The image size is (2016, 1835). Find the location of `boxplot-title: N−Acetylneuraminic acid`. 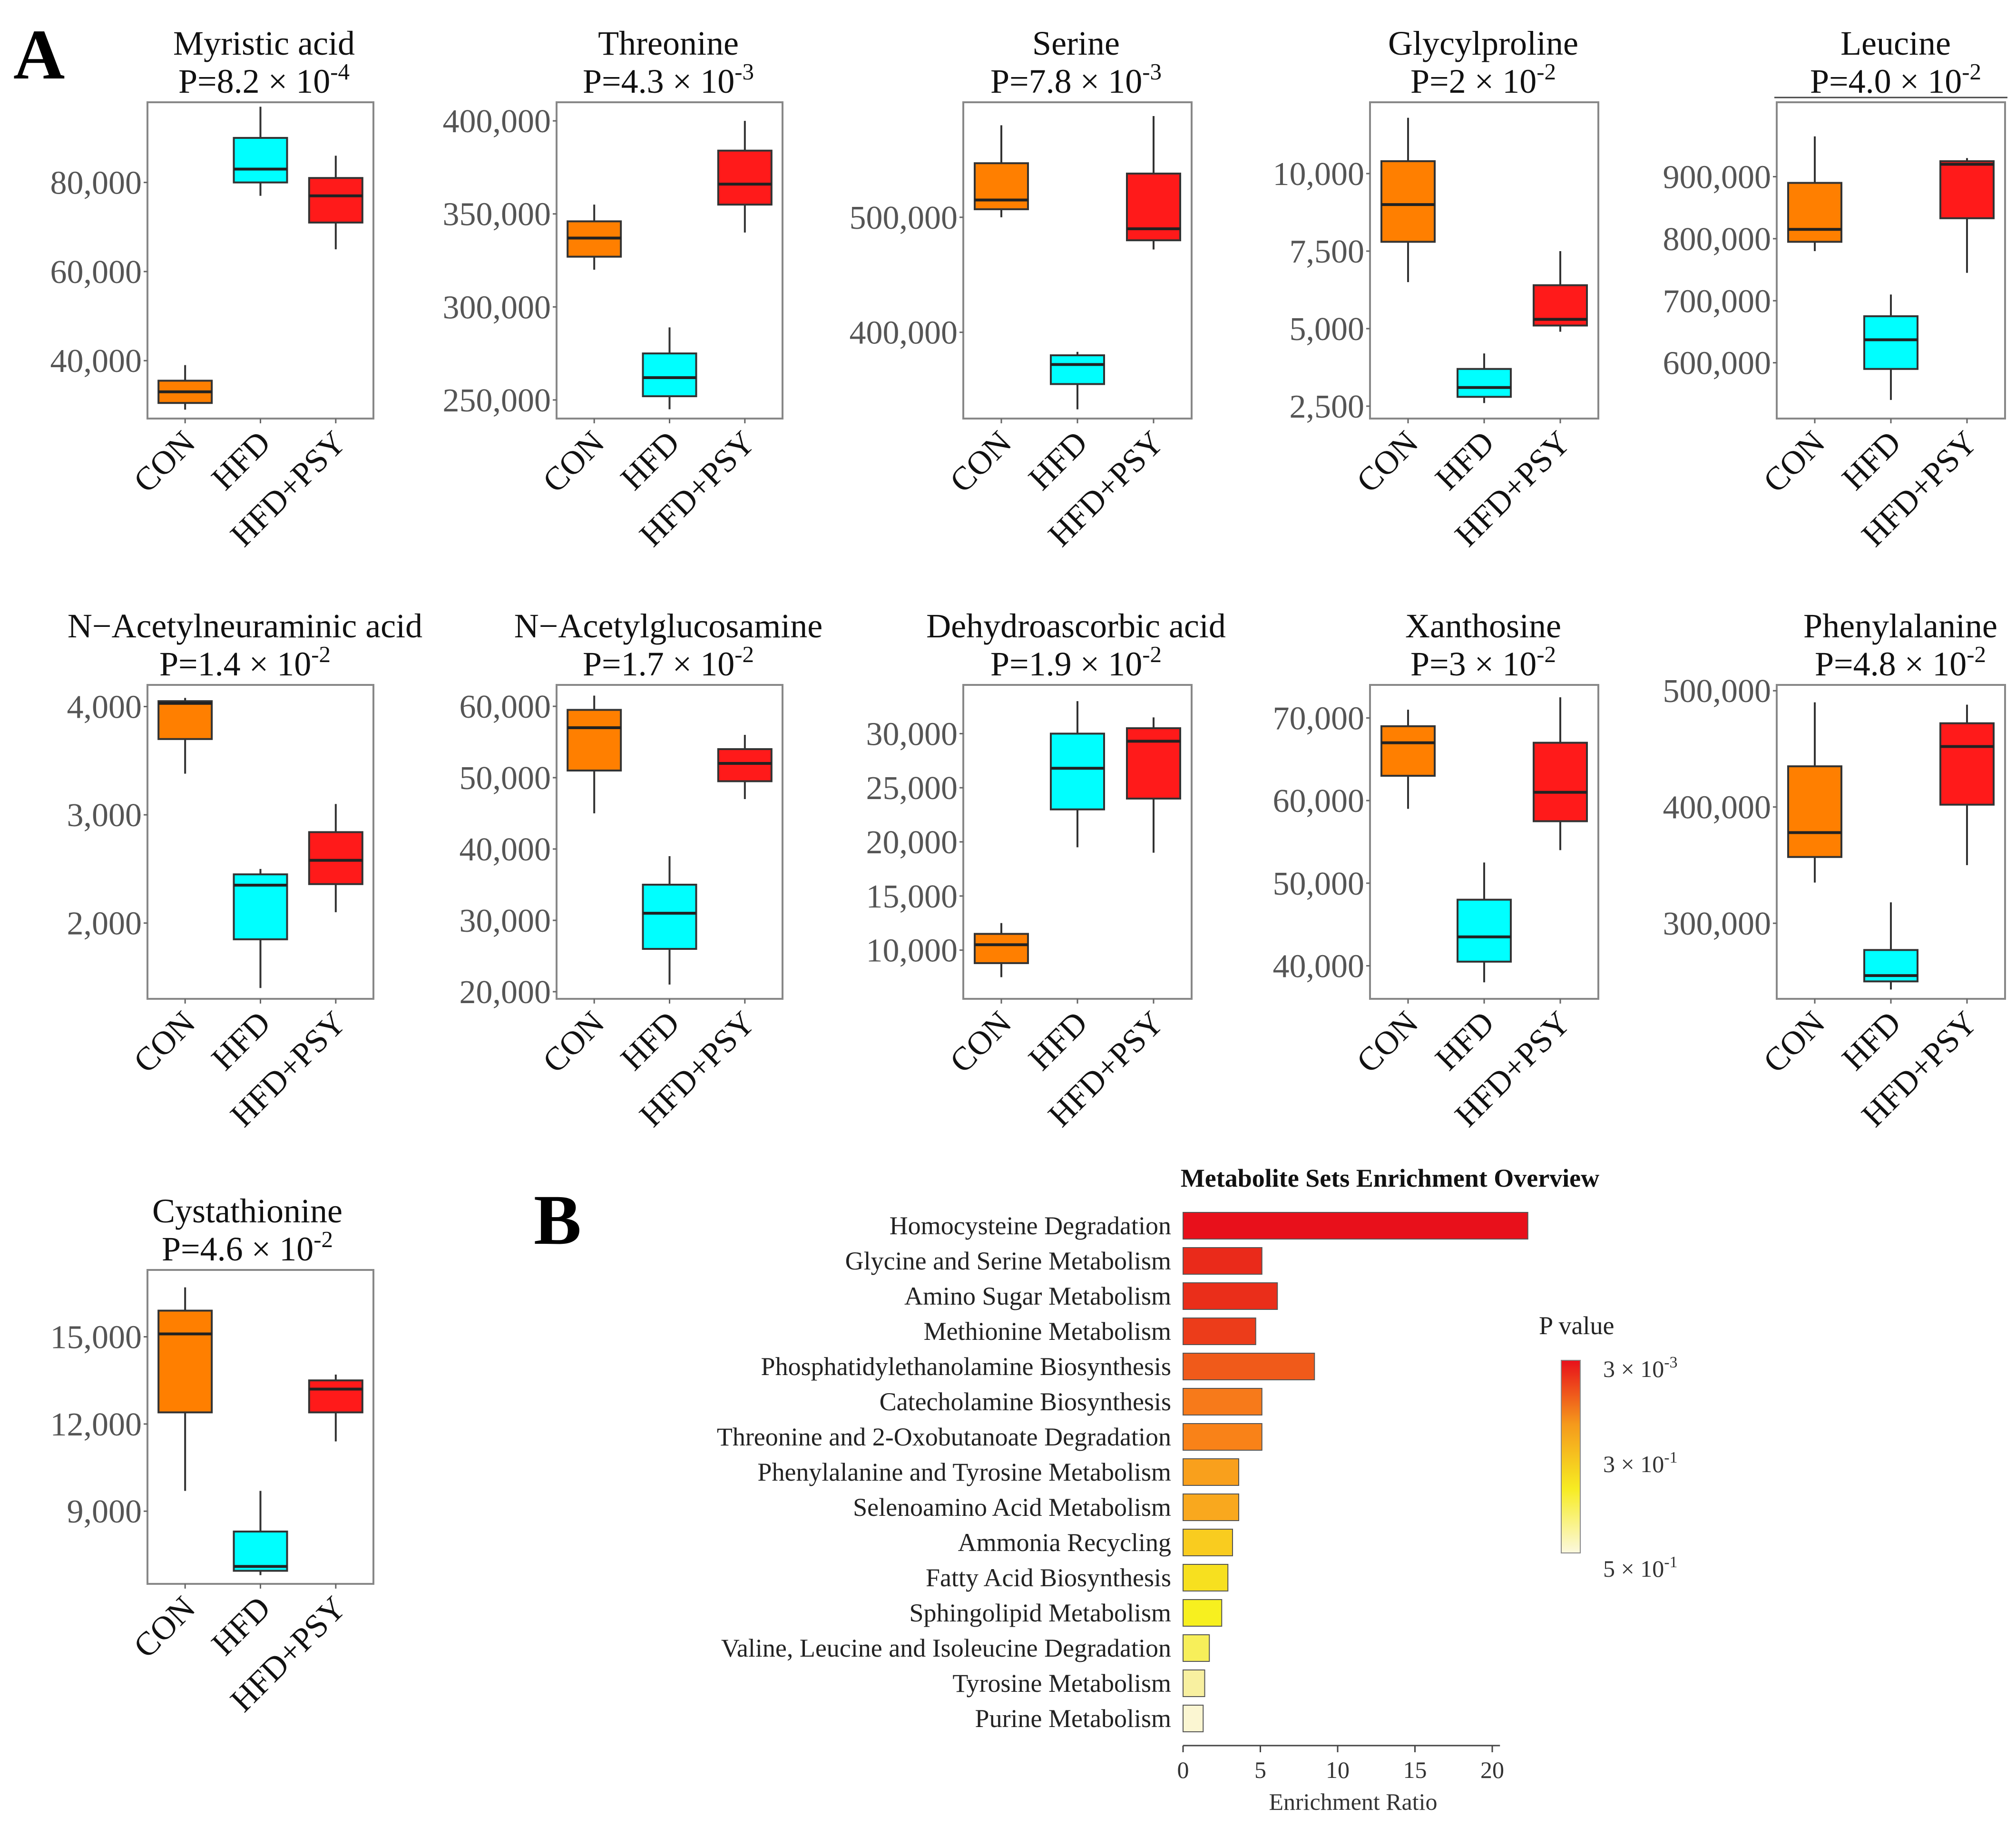

boxplot-title: N−Acetylneuraminic acid is located at coordinates (245, 626).